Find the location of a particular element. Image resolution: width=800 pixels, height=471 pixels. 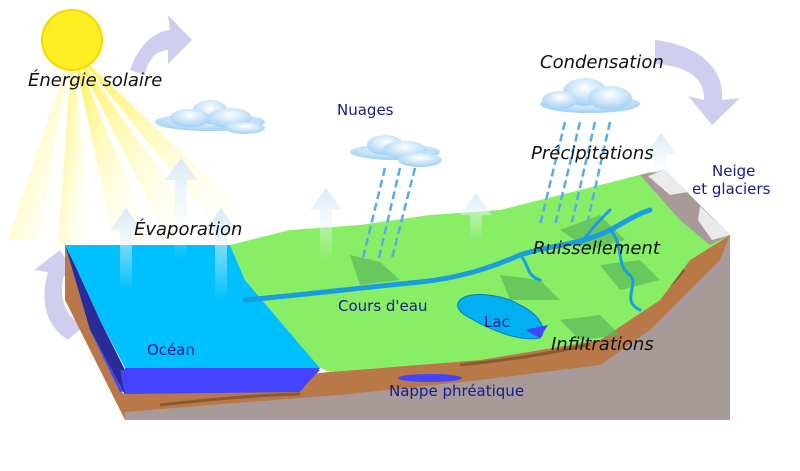

sun-icon is located at coordinates (72, 40).